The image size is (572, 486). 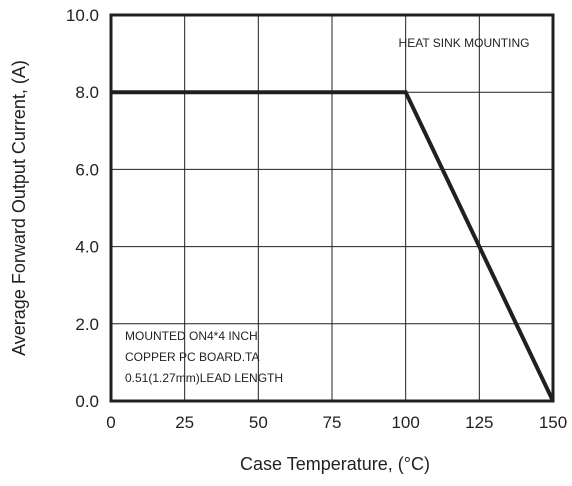 What do you see at coordinates (87, 247) in the screenshot?
I see `y-tick-label-2: 4.0` at bounding box center [87, 247].